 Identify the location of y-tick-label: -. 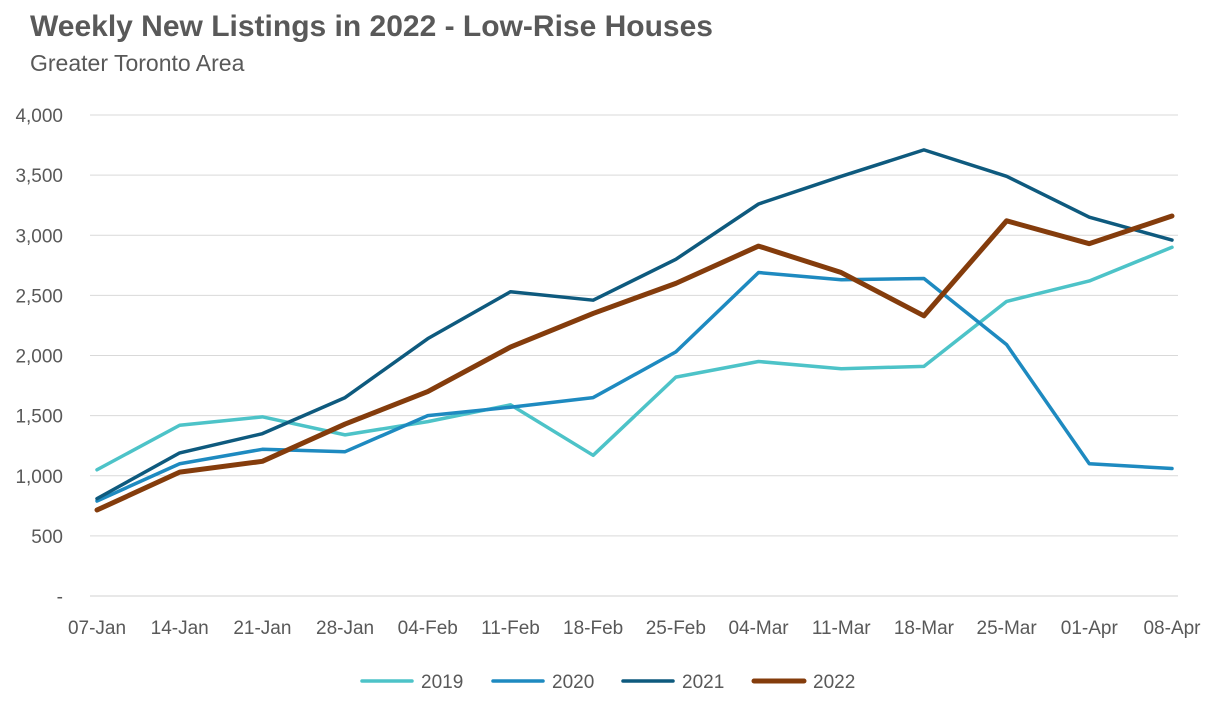
(60, 597).